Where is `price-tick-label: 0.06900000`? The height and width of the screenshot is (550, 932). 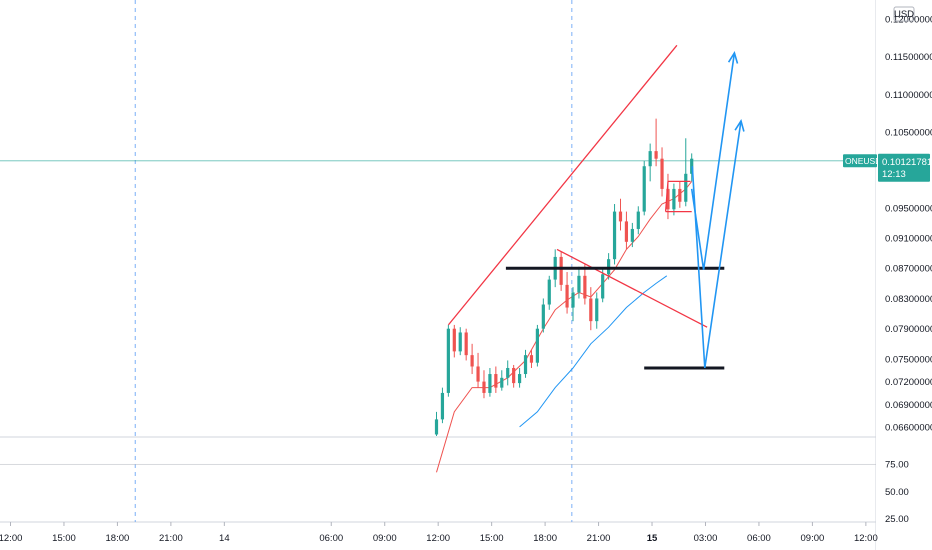 price-tick-label: 0.06900000 is located at coordinates (908, 405).